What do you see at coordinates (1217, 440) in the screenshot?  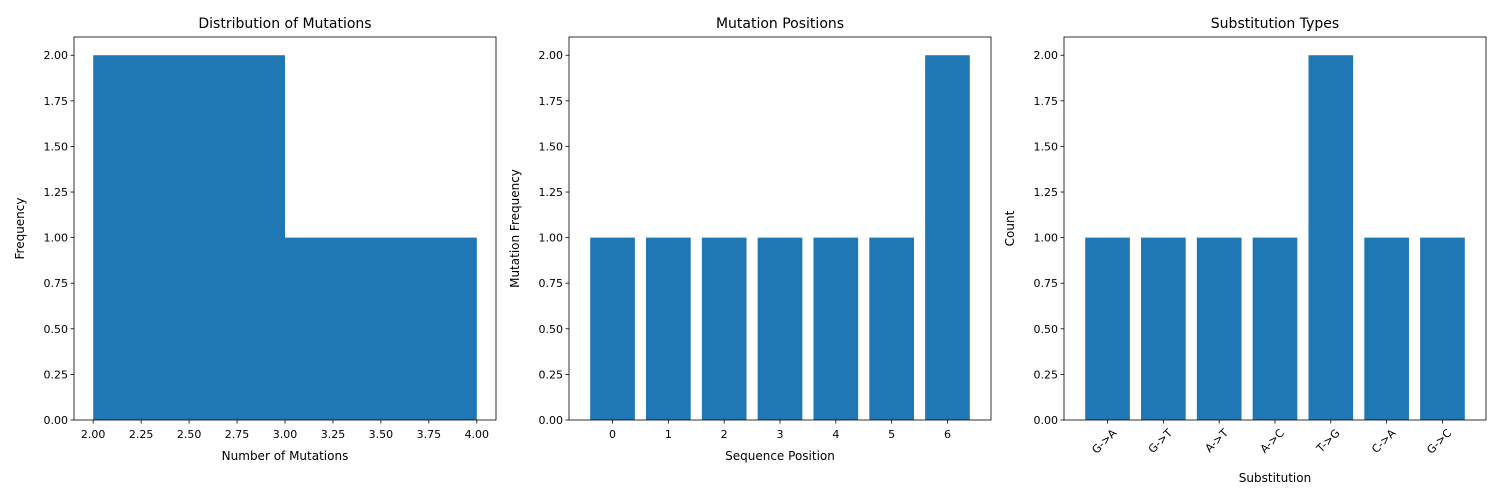 I see `x-tick-label: A->T` at bounding box center [1217, 440].